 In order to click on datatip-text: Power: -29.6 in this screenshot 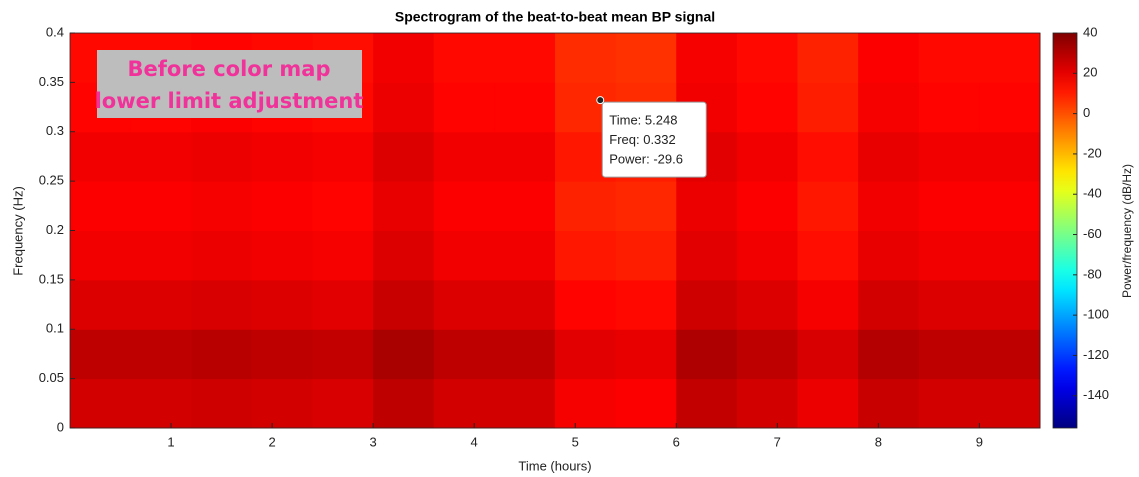, I will do `click(646, 159)`.